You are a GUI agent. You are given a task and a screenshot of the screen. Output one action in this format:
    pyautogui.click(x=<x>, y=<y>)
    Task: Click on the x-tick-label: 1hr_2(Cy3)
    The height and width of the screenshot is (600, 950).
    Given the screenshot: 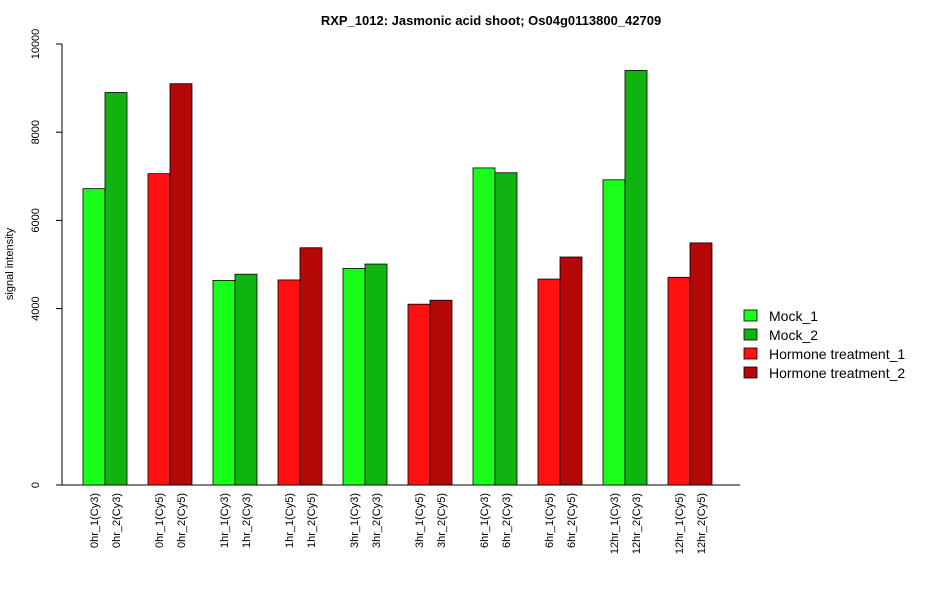 What is the action you would take?
    pyautogui.click(x=247, y=520)
    